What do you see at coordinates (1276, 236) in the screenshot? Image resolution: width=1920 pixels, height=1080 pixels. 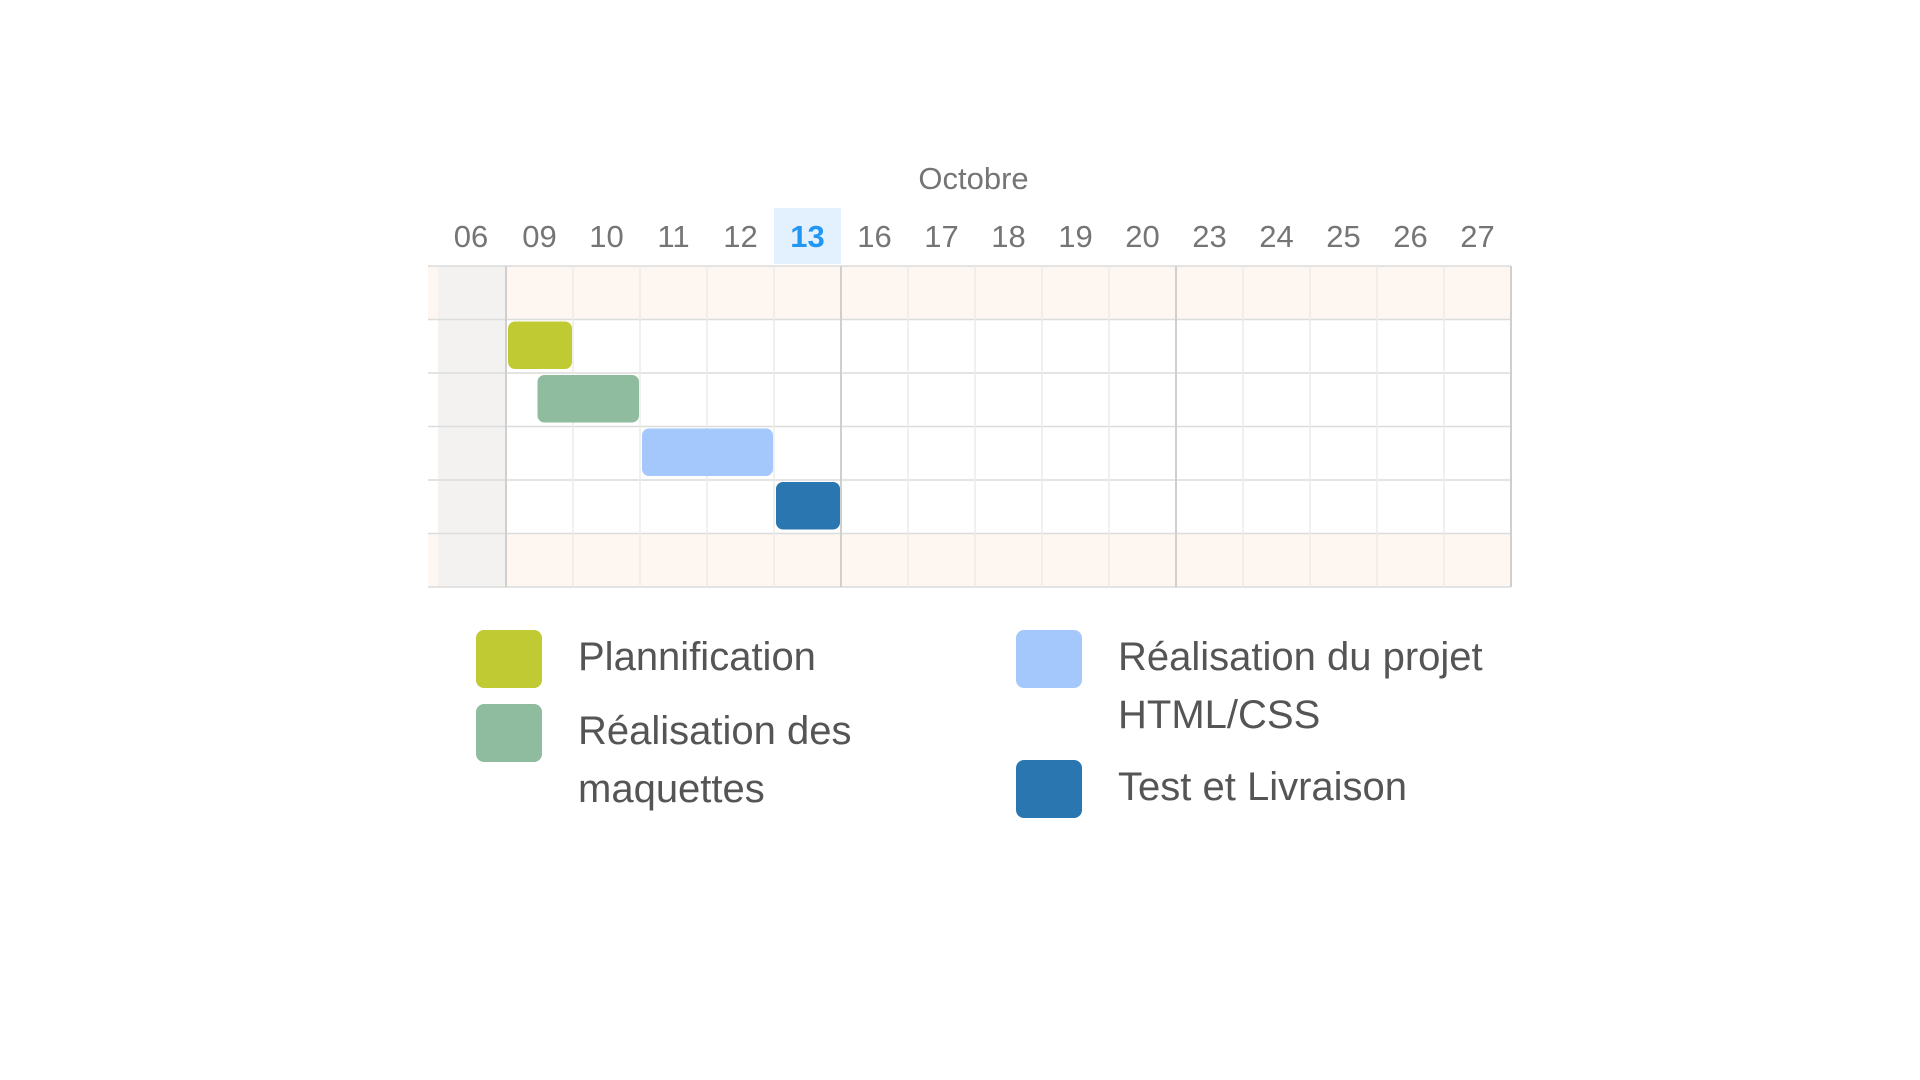 I see `day-tick-label: 24` at bounding box center [1276, 236].